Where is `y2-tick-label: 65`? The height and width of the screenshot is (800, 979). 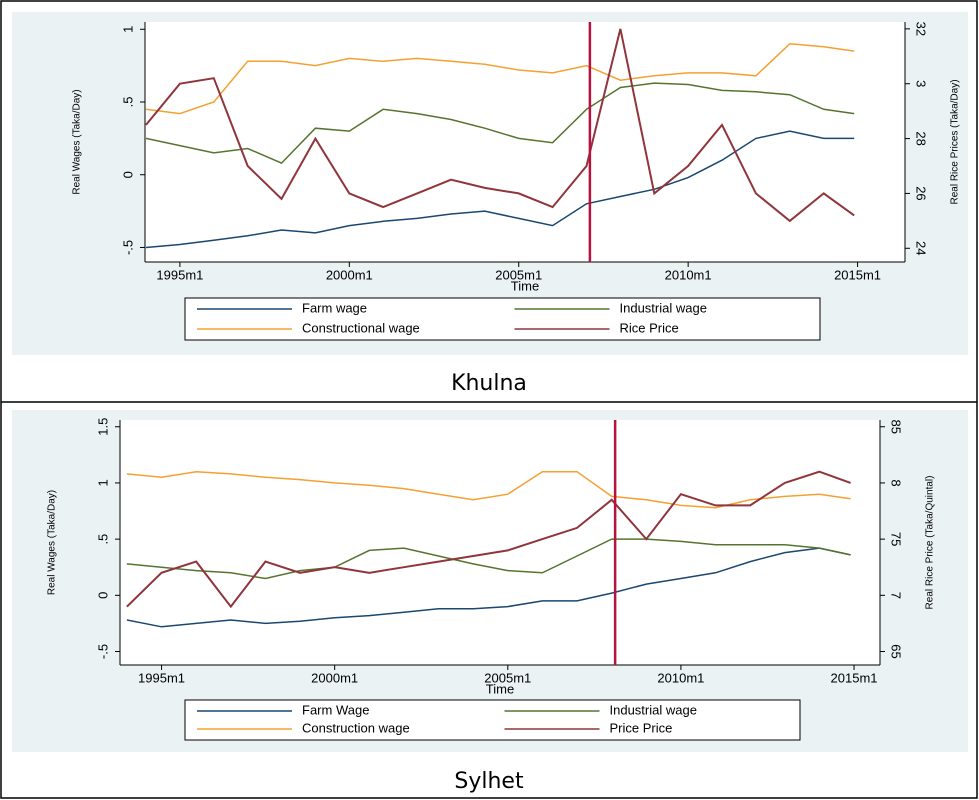 y2-tick-label: 65 is located at coordinates (896, 651).